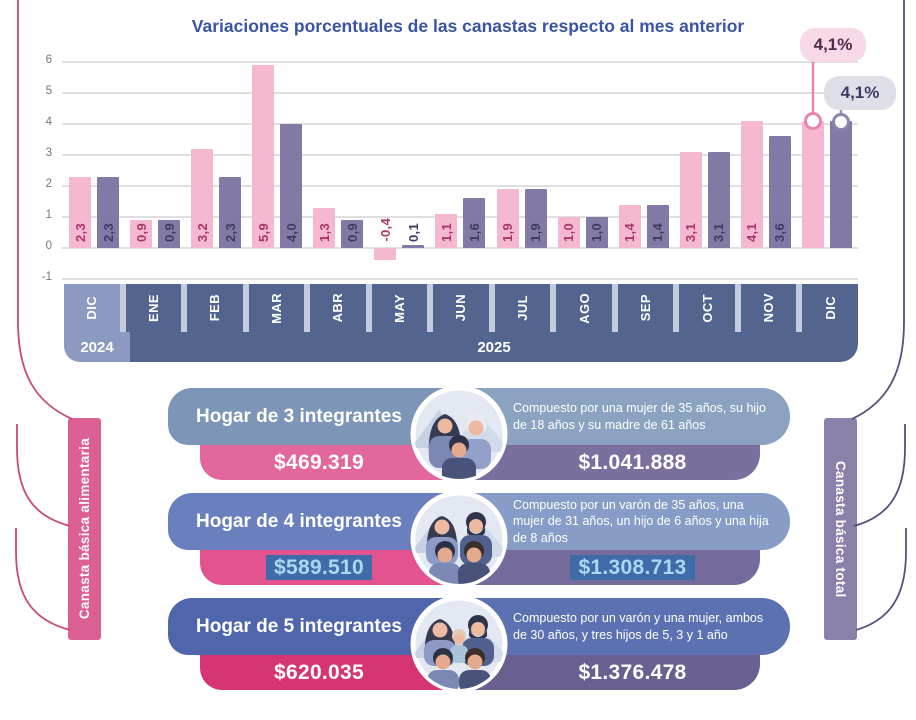  I want to click on cbt-point-marker, so click(841, 122).